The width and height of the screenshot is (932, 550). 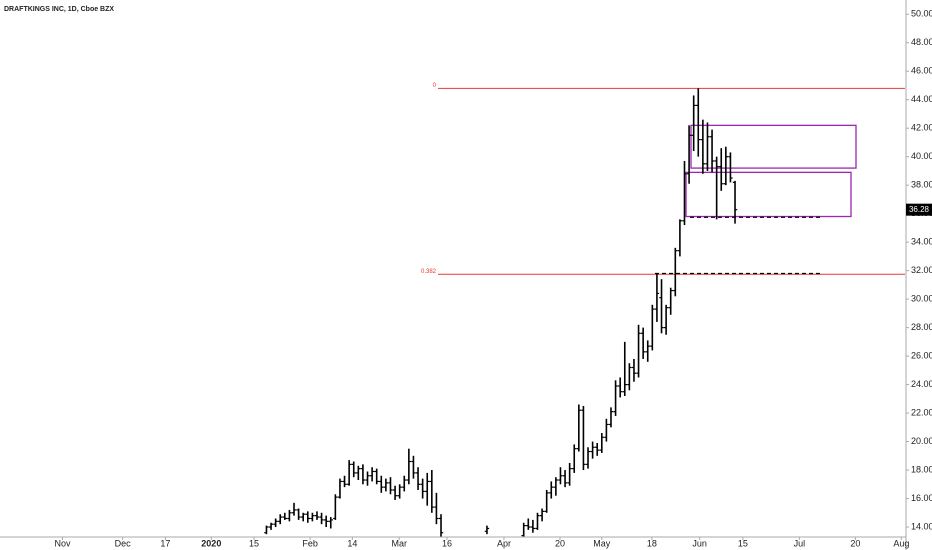 What do you see at coordinates (165, 543) in the screenshot?
I see `x-tick-label: 17` at bounding box center [165, 543].